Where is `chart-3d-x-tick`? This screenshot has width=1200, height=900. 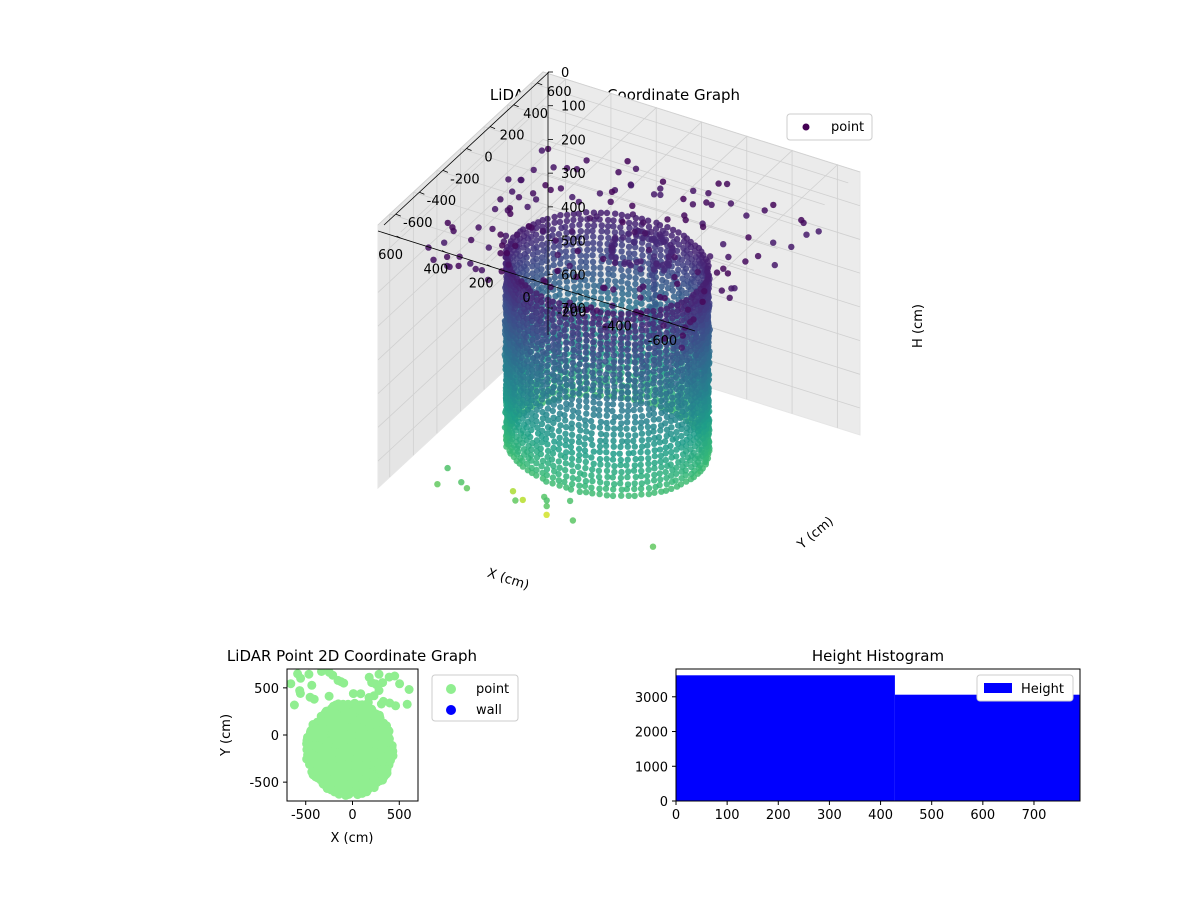 chart-3d-x-tick is located at coordinates (625, 308).